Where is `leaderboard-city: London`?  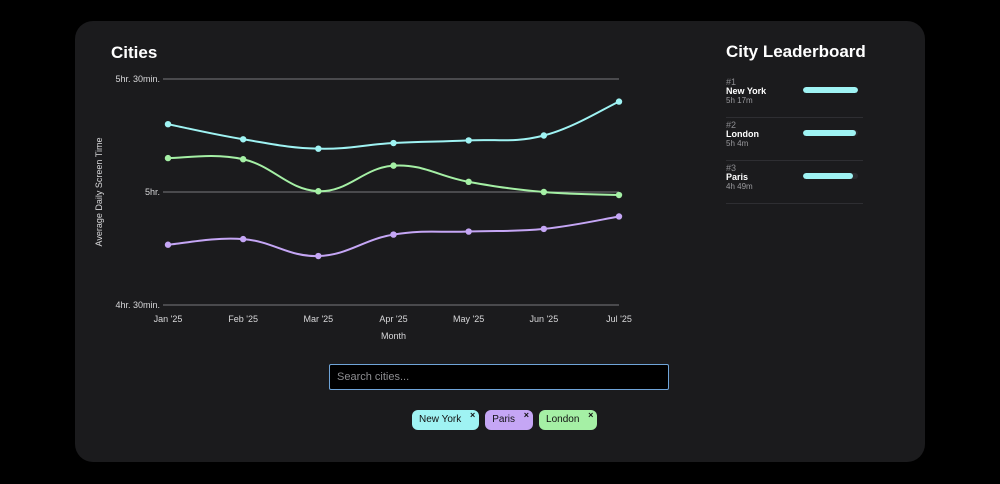
leaderboard-city: London is located at coordinates (742, 134).